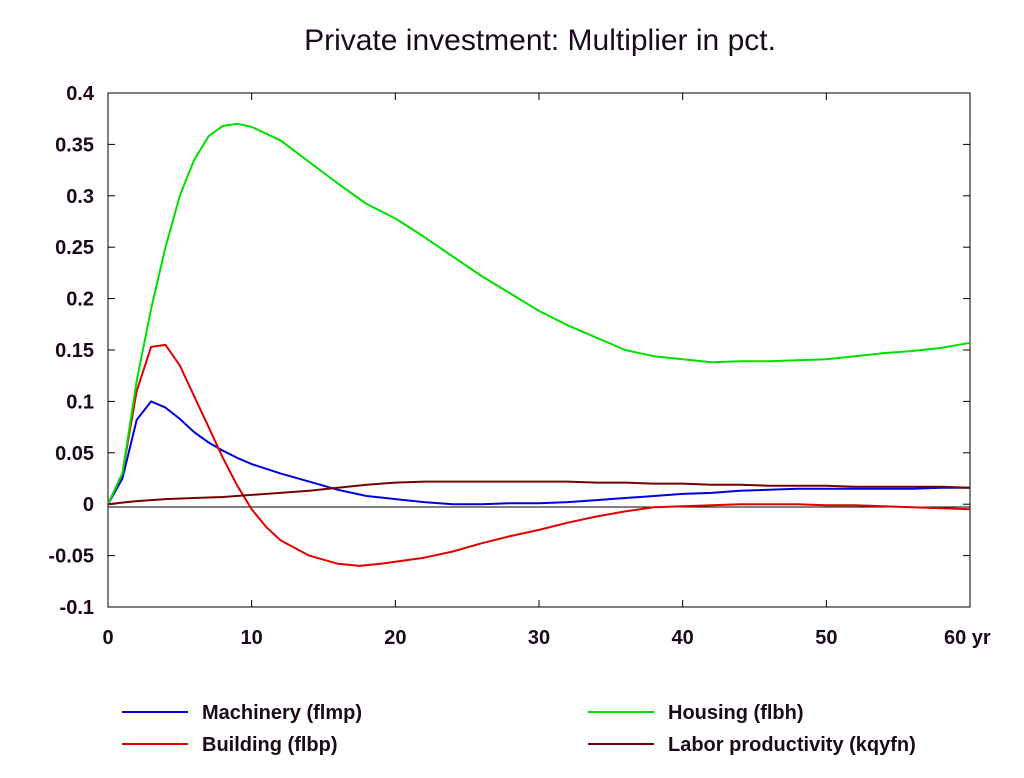 This screenshot has height=778, width=1024. Describe the element at coordinates (74, 454) in the screenshot. I see `y-tick-label: 0.05` at that location.